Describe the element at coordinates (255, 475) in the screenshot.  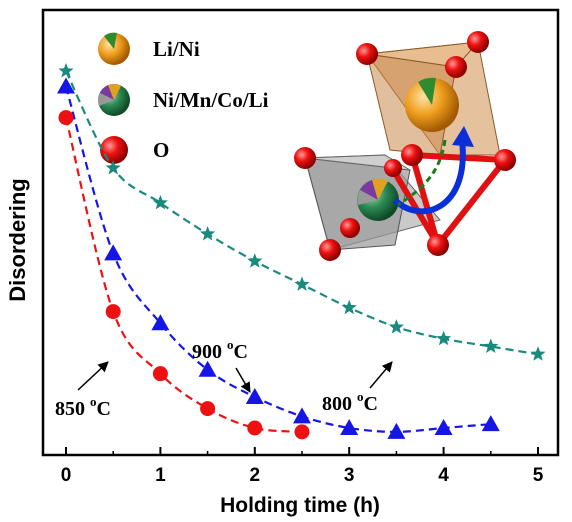
I see `x-tick-label: 2` at that location.